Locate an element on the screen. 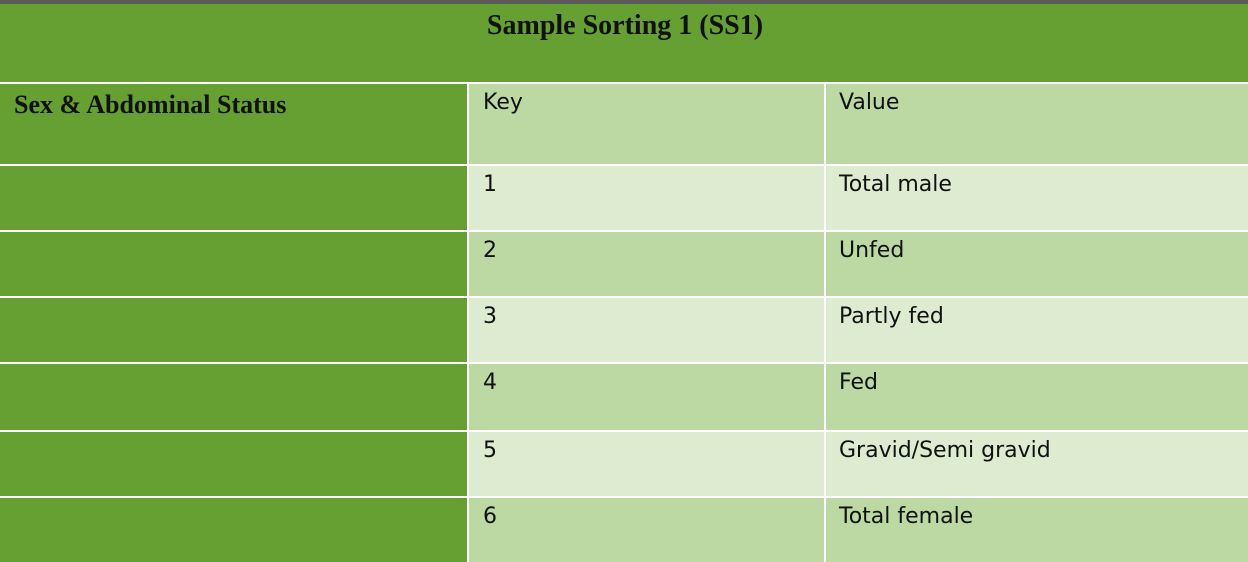  row-5-value: Gravid/Semi gravid is located at coordinates (1037, 464).